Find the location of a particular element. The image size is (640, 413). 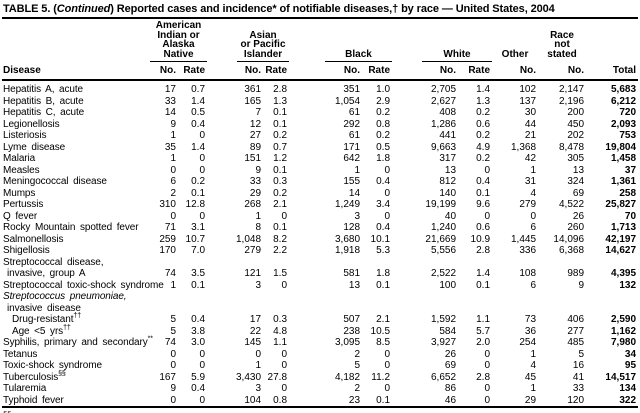

value-cell: 31 is located at coordinates (530, 181).